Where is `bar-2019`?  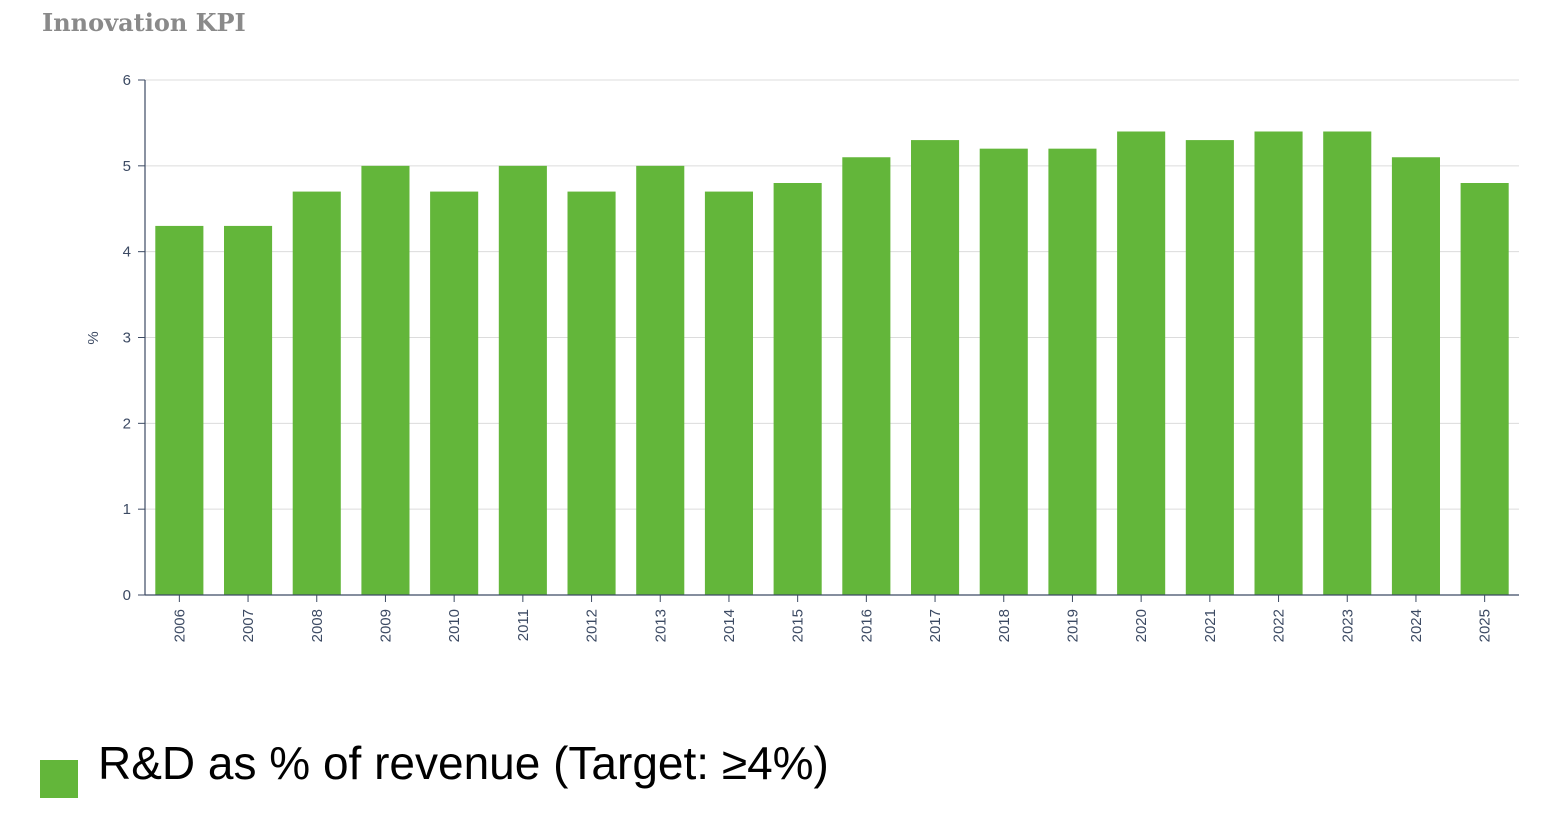 bar-2019 is located at coordinates (1072, 371).